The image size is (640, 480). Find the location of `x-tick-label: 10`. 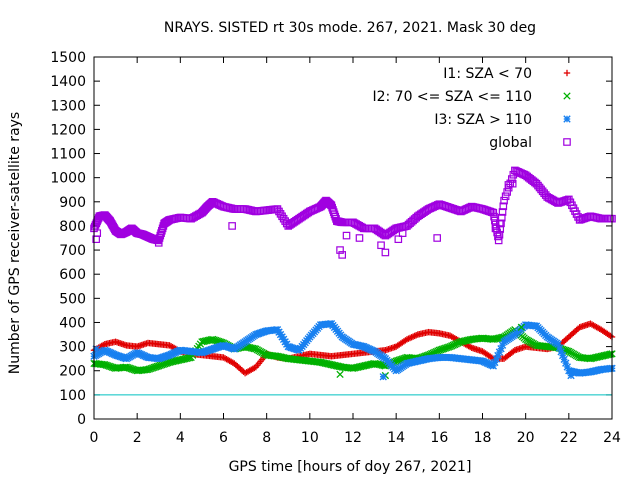

x-tick-label: 10 is located at coordinates (310, 438).